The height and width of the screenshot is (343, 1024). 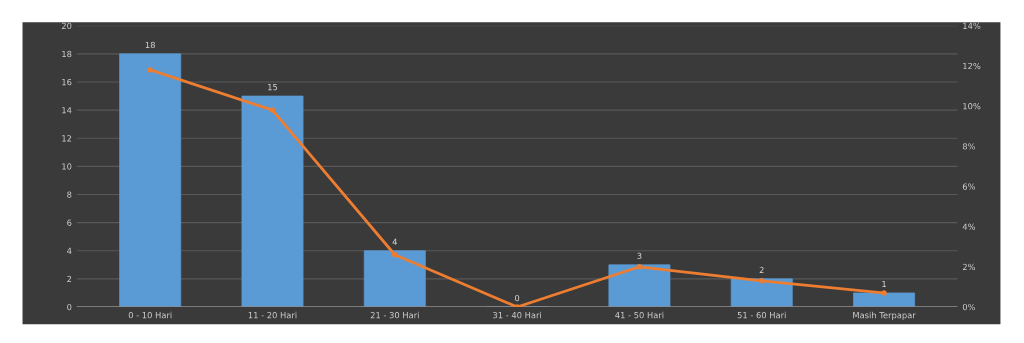 What do you see at coordinates (150, 45) in the screenshot?
I see `data-label: 18` at bounding box center [150, 45].